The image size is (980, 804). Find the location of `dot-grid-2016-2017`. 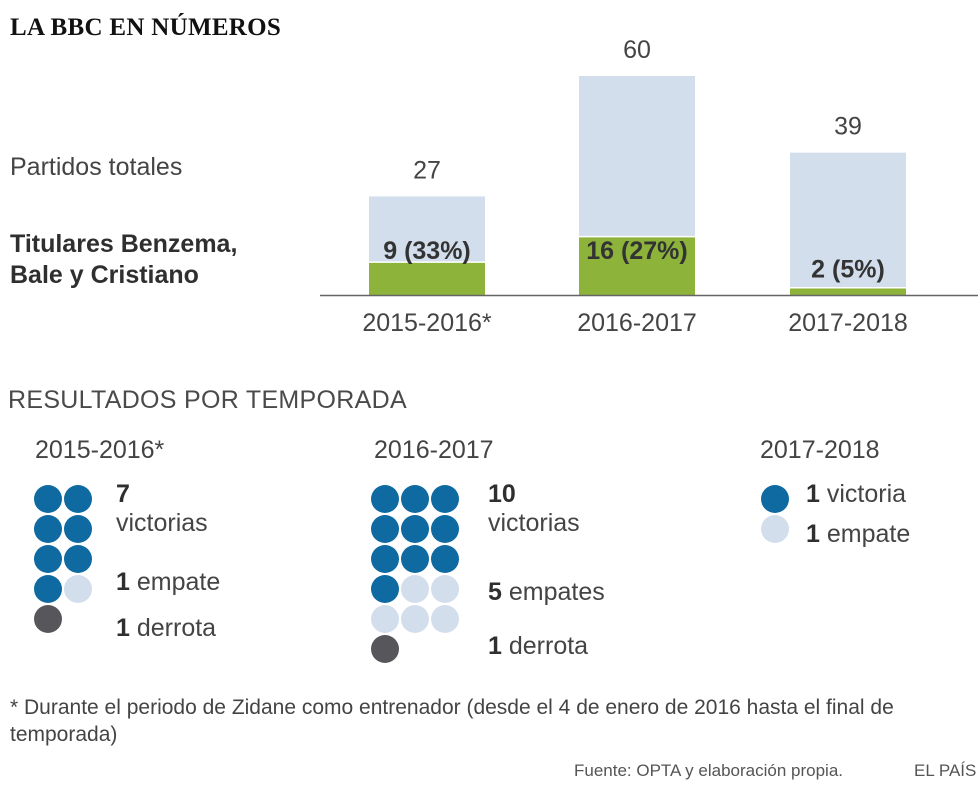

dot-grid-2016-2017 is located at coordinates (421, 575).